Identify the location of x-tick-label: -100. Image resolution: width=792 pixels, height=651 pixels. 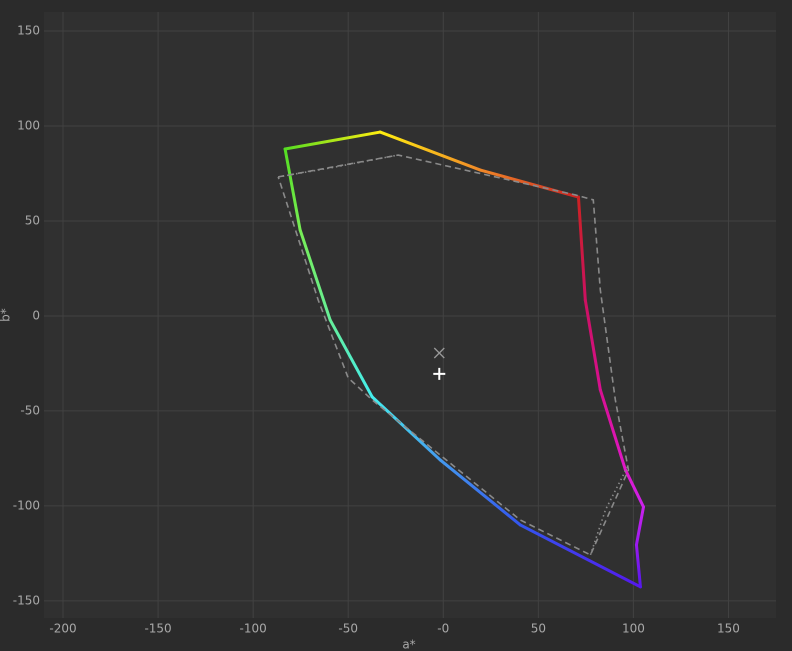
(253, 629).